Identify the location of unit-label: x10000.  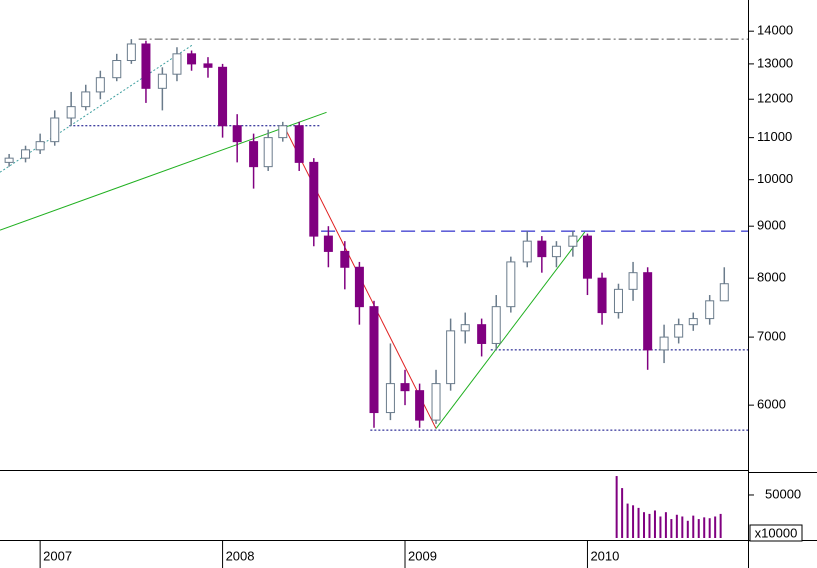
(776, 532).